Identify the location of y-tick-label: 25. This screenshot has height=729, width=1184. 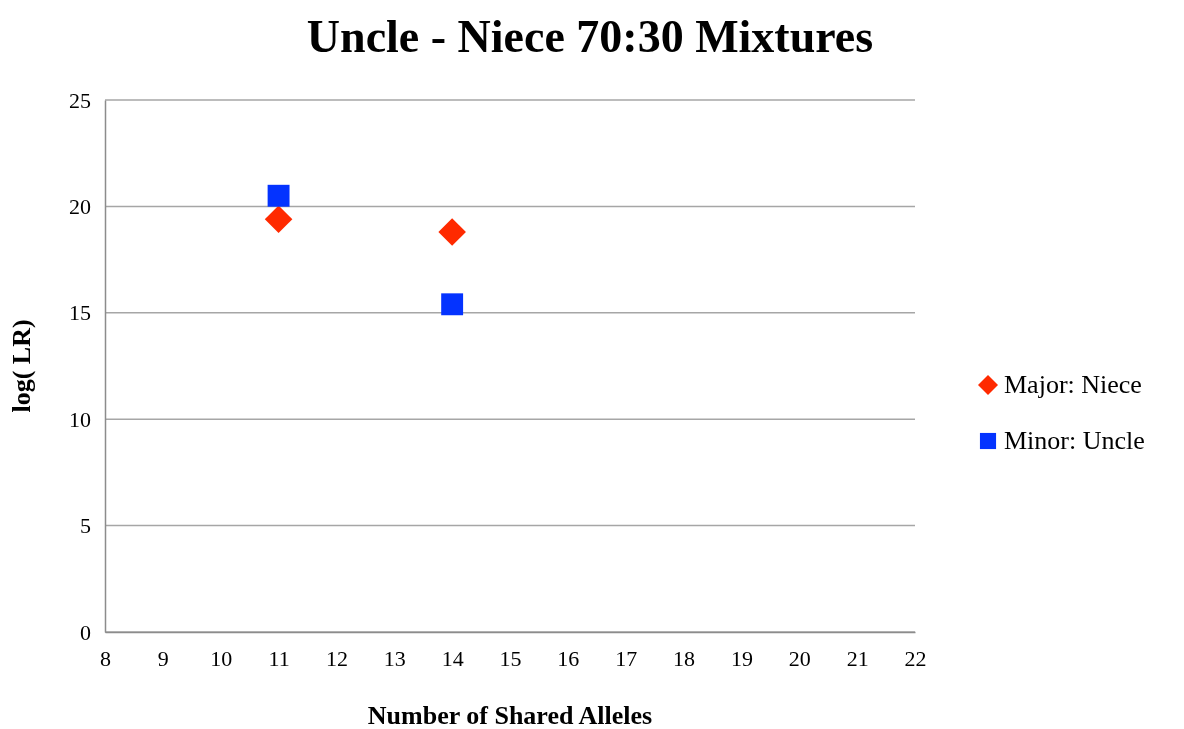
(80, 100).